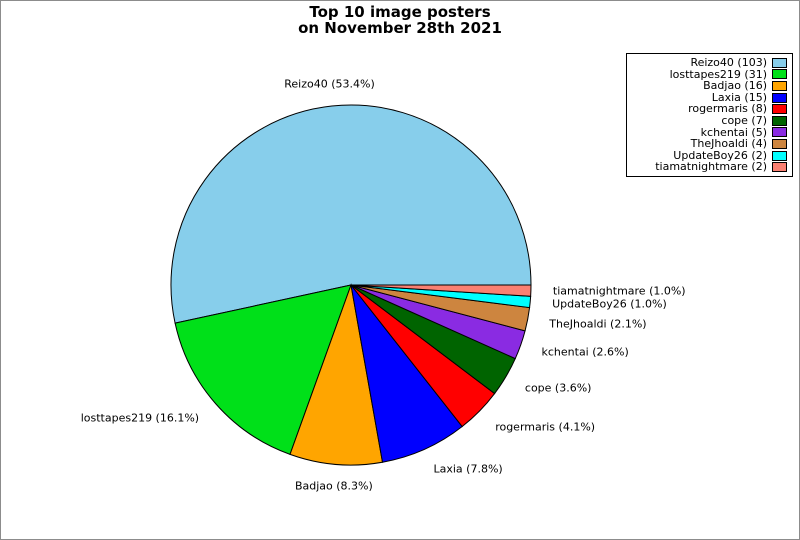 This screenshot has height=540, width=800. What do you see at coordinates (400, 12) in the screenshot?
I see `chart-title-line1: Top 10 image posters` at bounding box center [400, 12].